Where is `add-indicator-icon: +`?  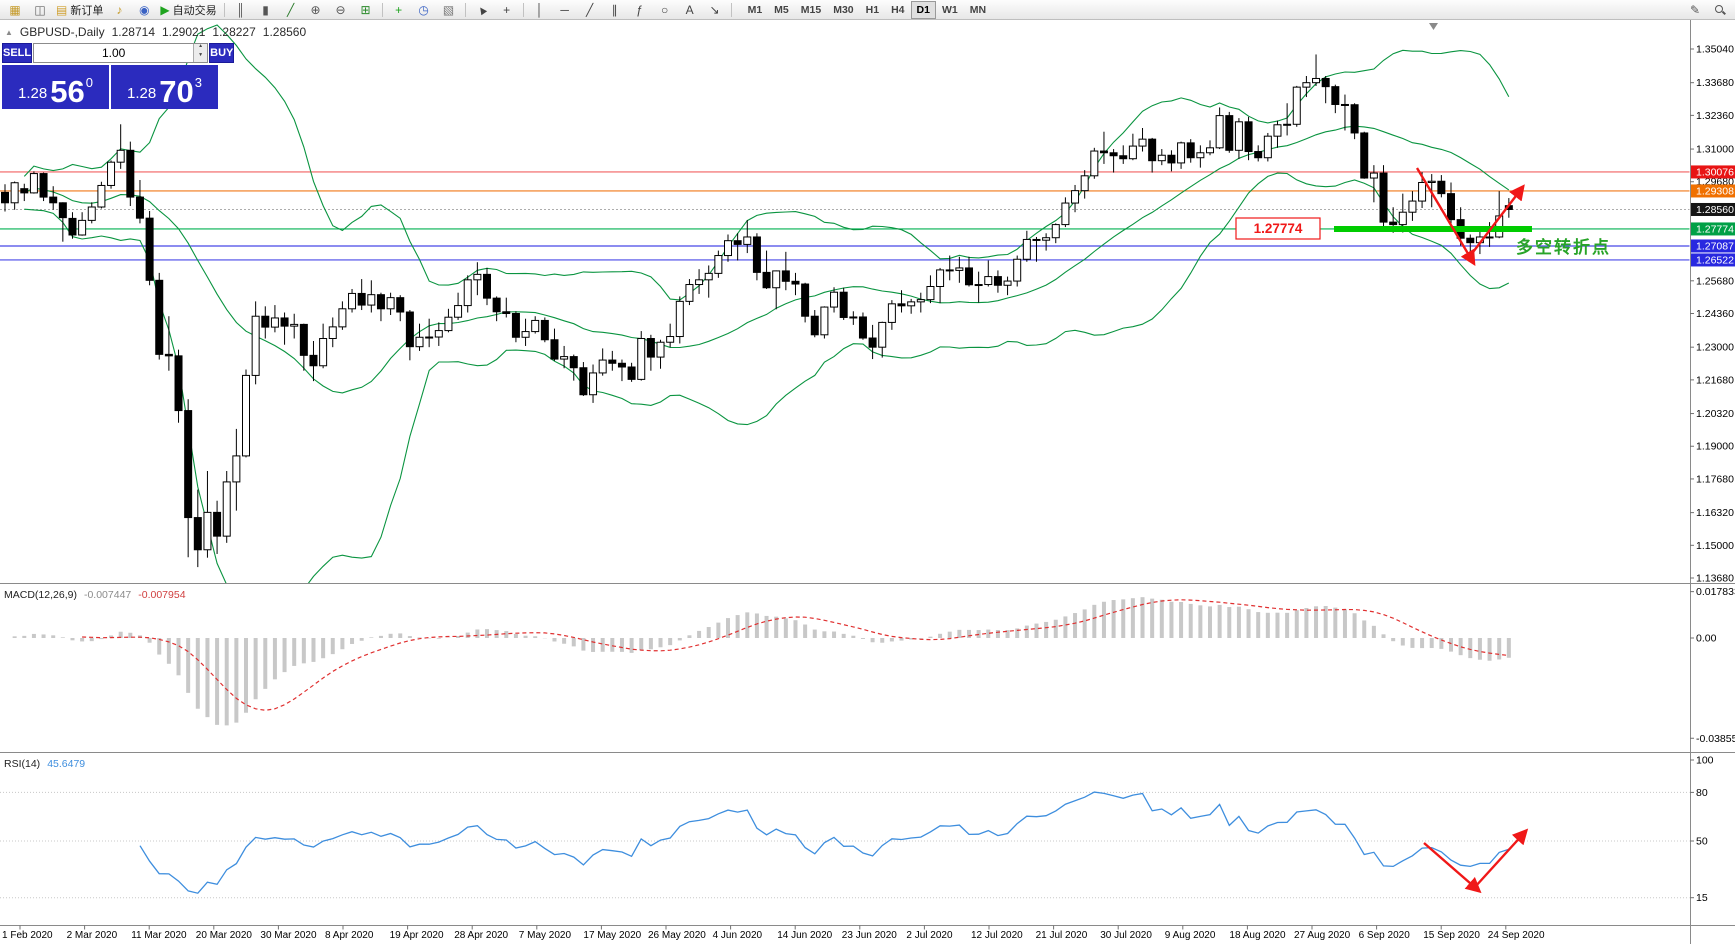
add-indicator-icon: + is located at coordinates (399, 10).